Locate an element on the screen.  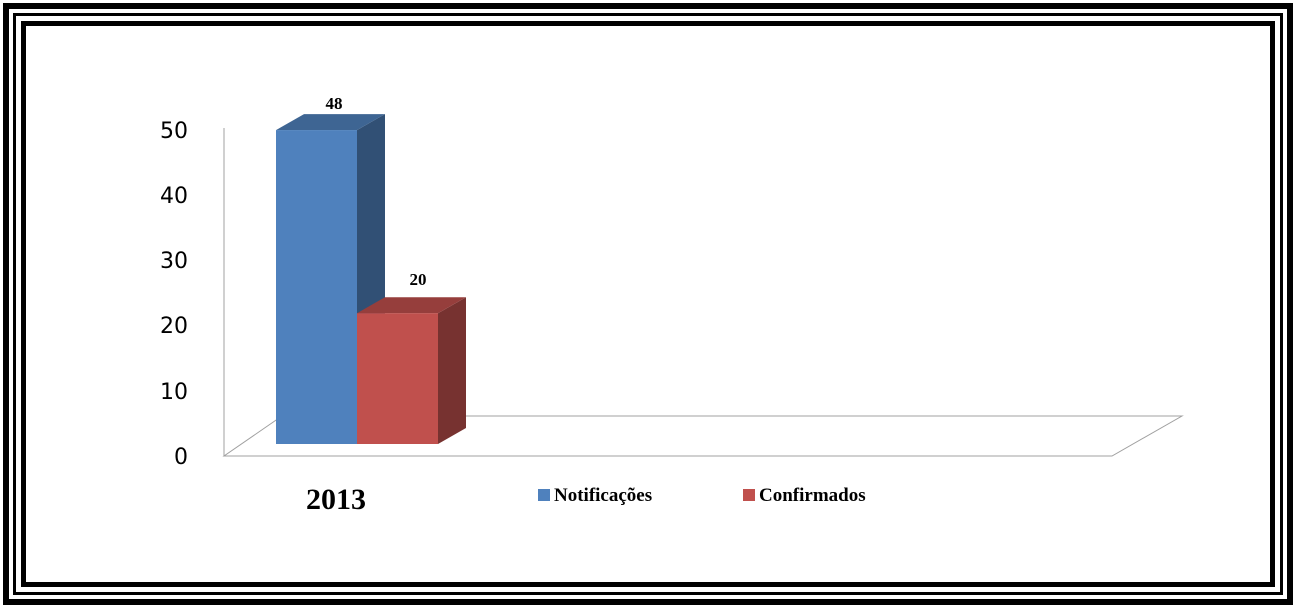
y-tick-label-30: 30 is located at coordinates (174, 261).